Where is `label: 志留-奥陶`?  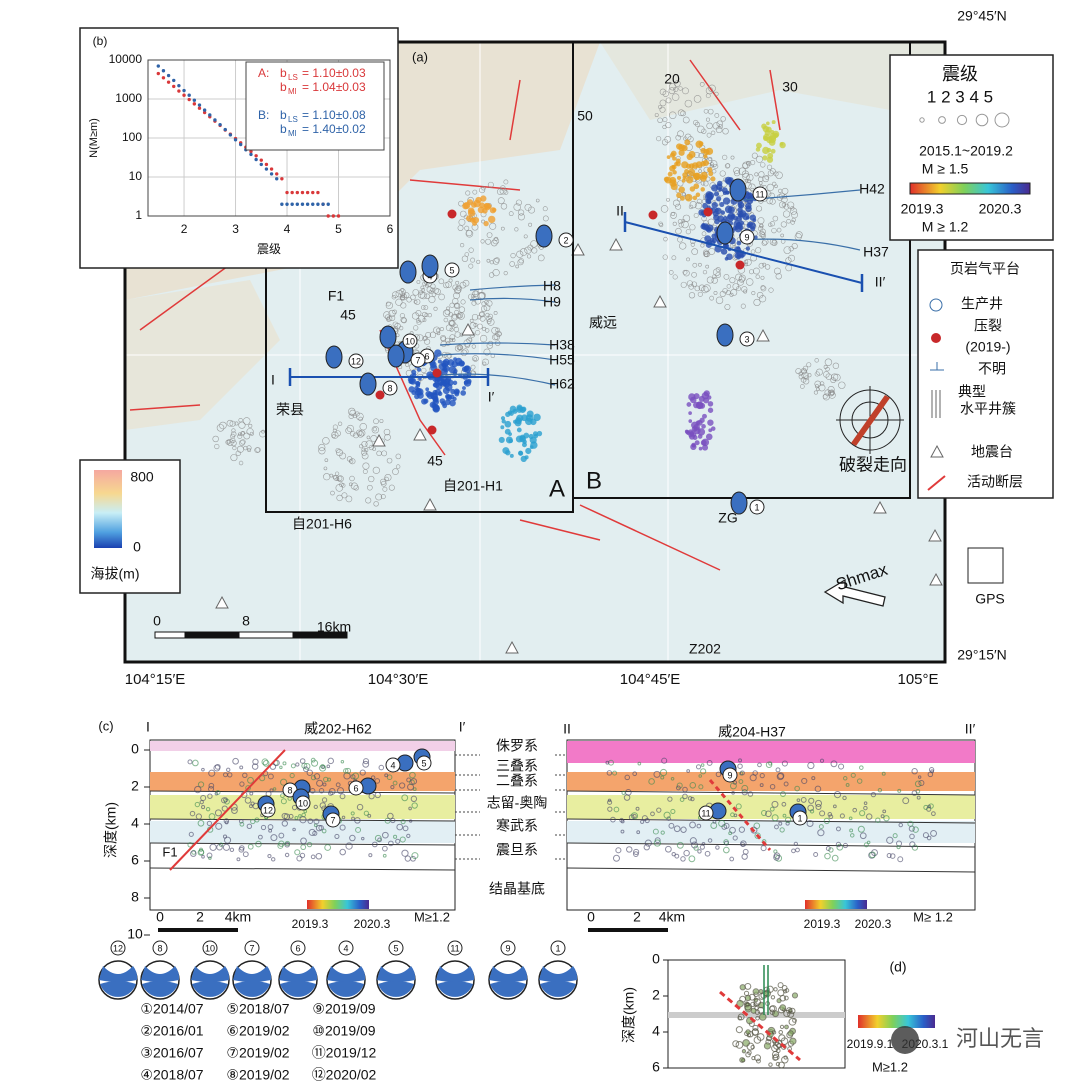 label: 志留-奥陶 is located at coordinates (517, 803).